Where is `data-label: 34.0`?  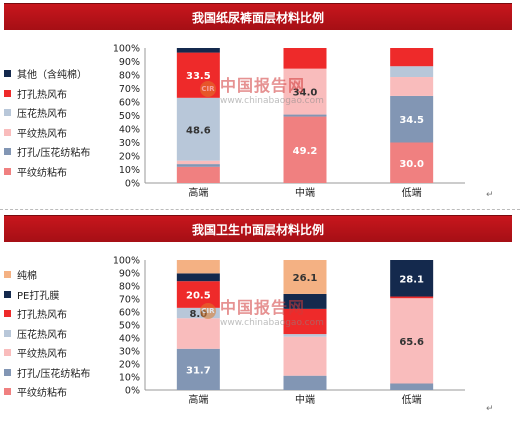 data-label: 34.0 is located at coordinates (305, 93).